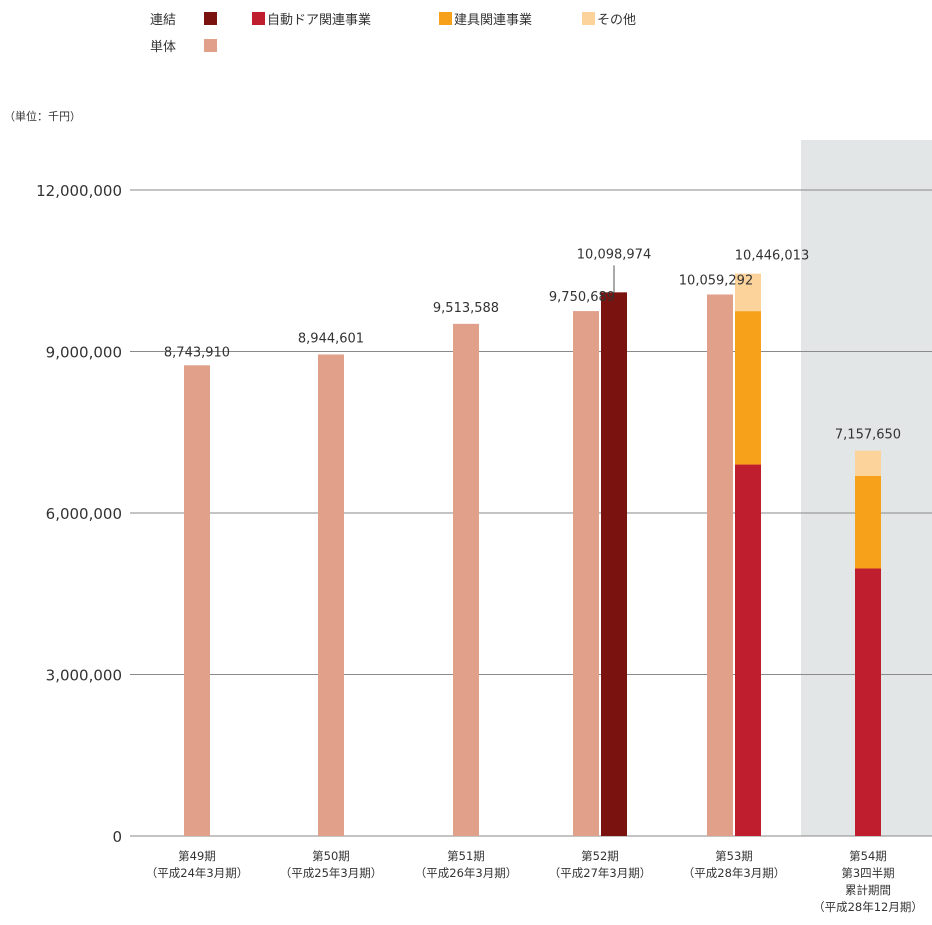 The width and height of the screenshot is (932, 925). What do you see at coordinates (331, 873) in the screenshot?
I see `x-category-label: （平成25年3月期）` at bounding box center [331, 873].